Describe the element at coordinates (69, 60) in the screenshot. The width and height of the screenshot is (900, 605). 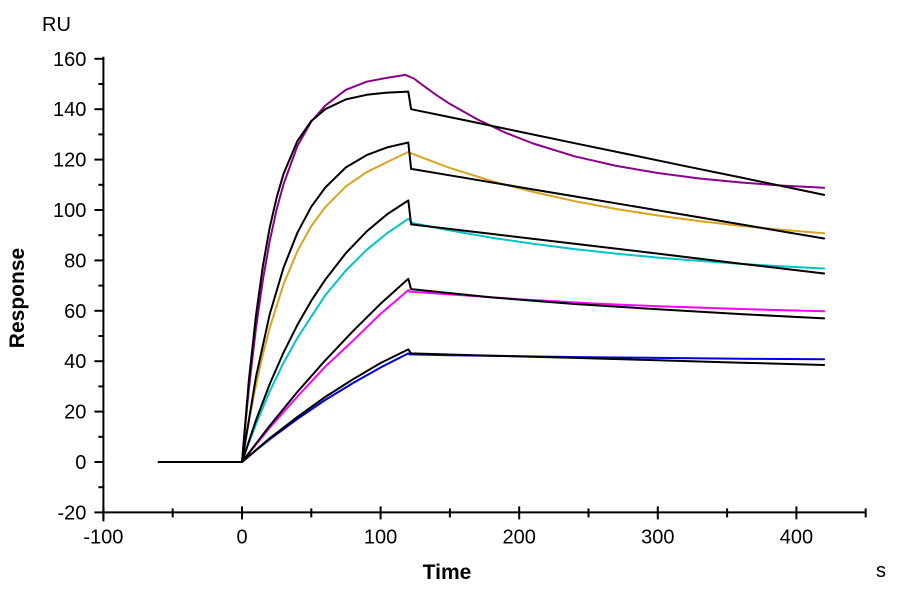
I see `y-tick-label: 160` at that location.